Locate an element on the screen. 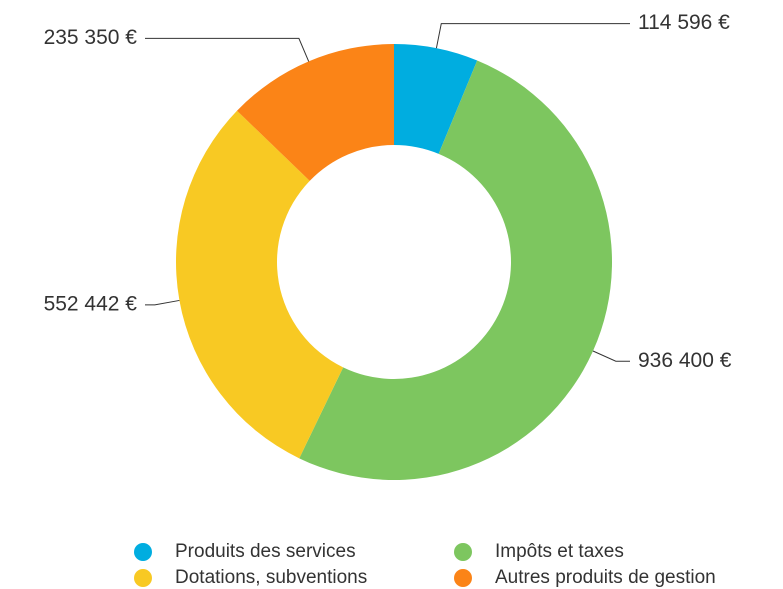 Image resolution: width=783 pixels, height=589 pixels. value-label: 114 596 € is located at coordinates (684, 22).